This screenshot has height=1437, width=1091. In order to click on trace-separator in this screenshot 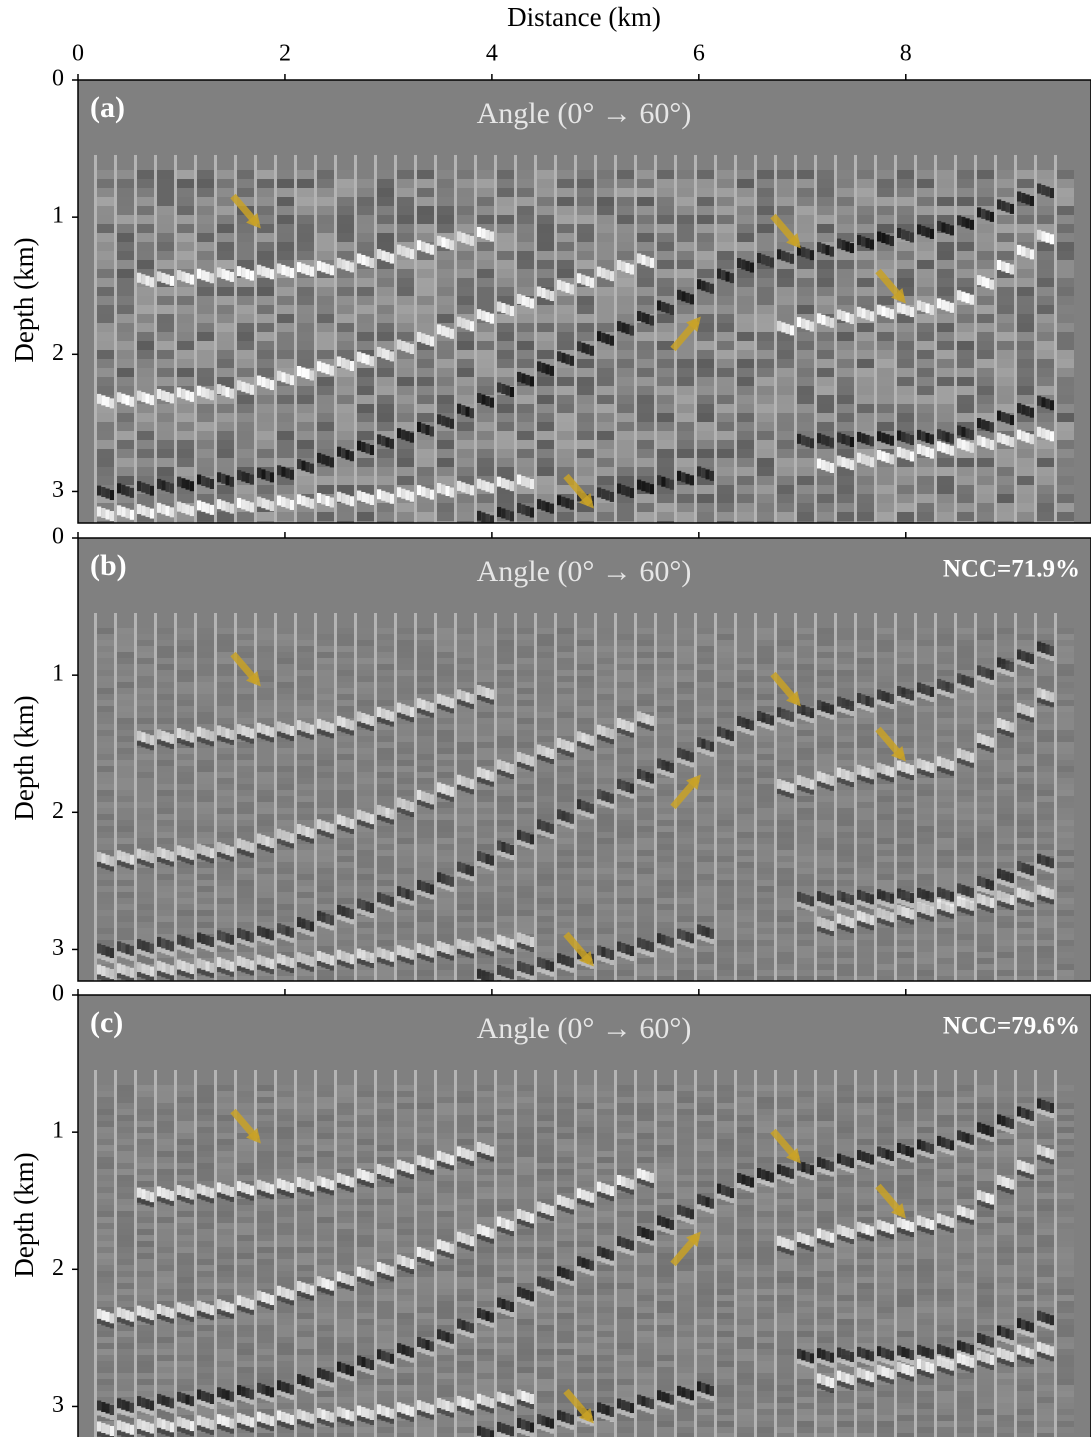, I will do `click(335, 797)`.